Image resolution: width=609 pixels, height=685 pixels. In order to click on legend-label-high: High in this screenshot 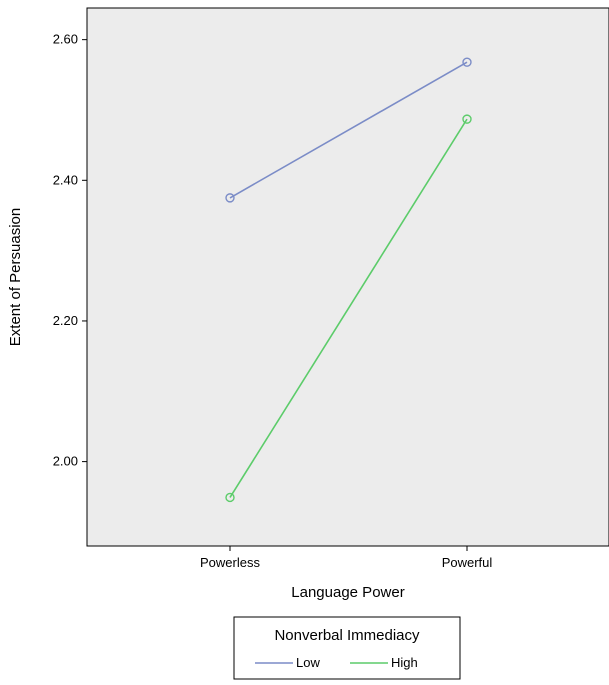, I will do `click(404, 662)`.